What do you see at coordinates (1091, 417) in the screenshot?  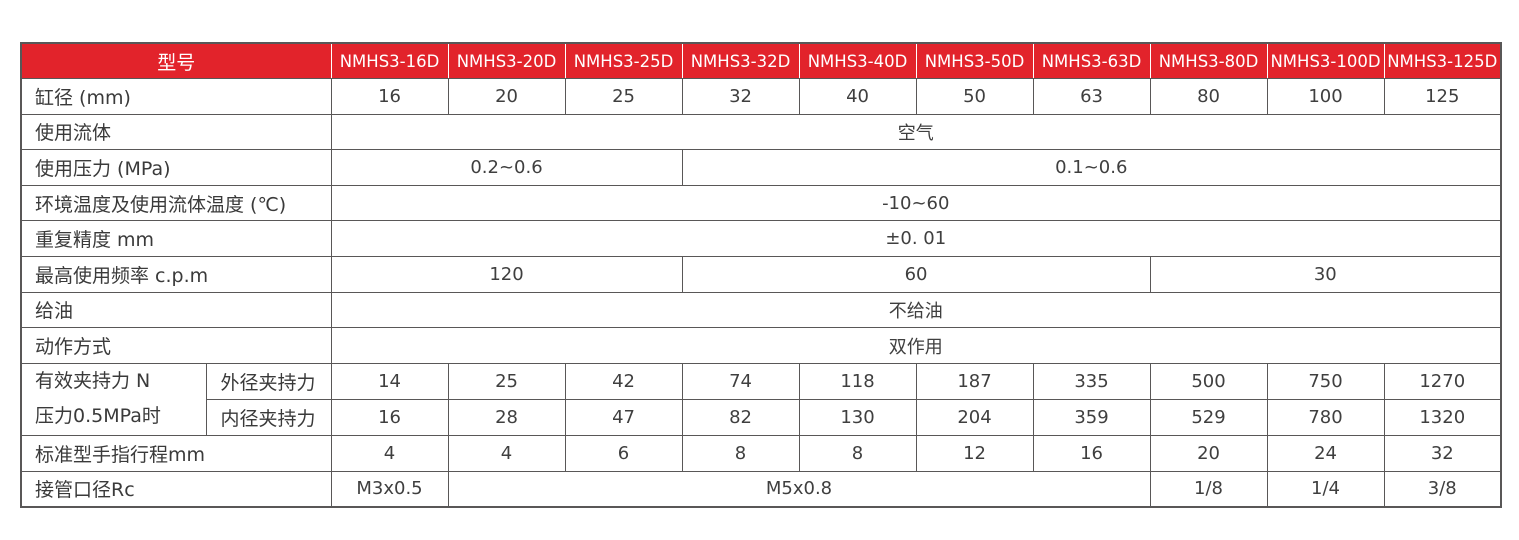 I see `internal-grip-value-cell: 359` at bounding box center [1091, 417].